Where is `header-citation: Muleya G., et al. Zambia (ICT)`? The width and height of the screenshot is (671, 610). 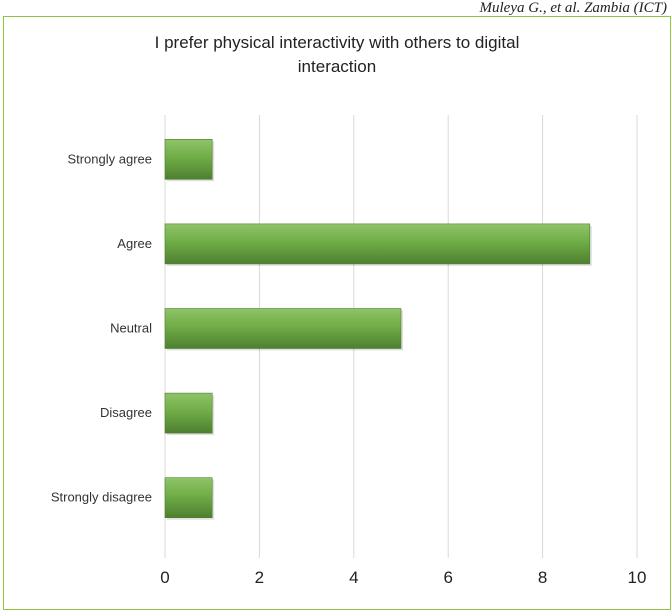
header-citation: Muleya G., et al. Zambia (ICT) is located at coordinates (573, 8).